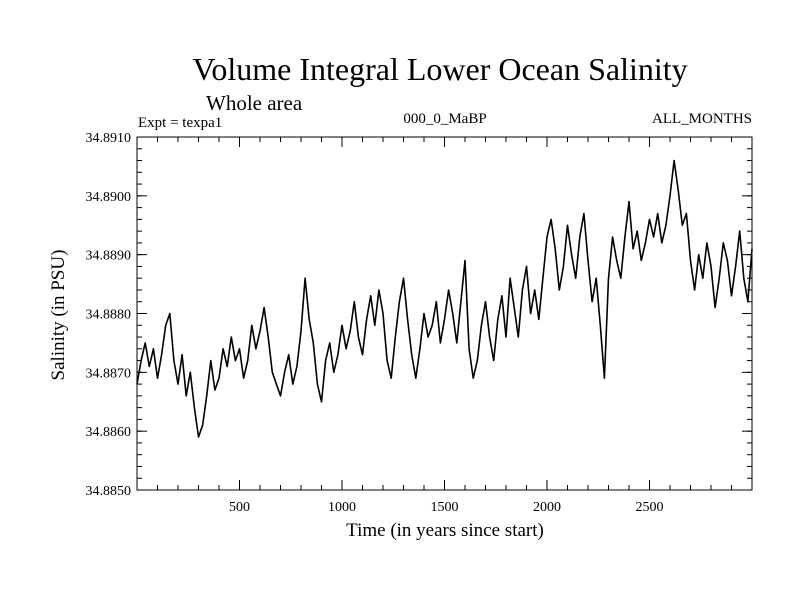 The height and width of the screenshot is (600, 800). I want to click on x-tick-label: 2500, so click(650, 507).